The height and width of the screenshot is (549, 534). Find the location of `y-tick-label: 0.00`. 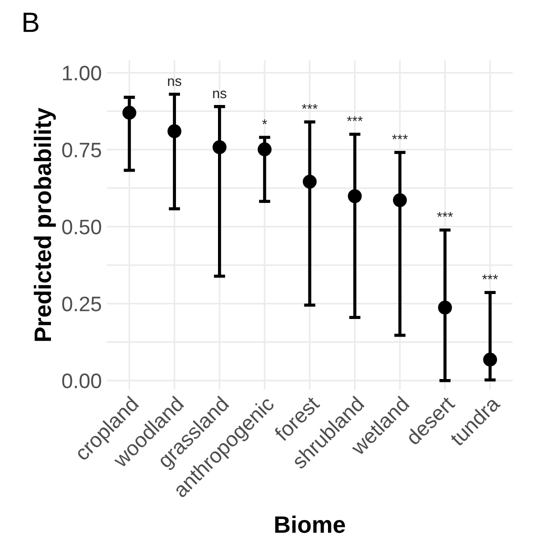

y-tick-label: 0.00 is located at coordinates (82, 381).